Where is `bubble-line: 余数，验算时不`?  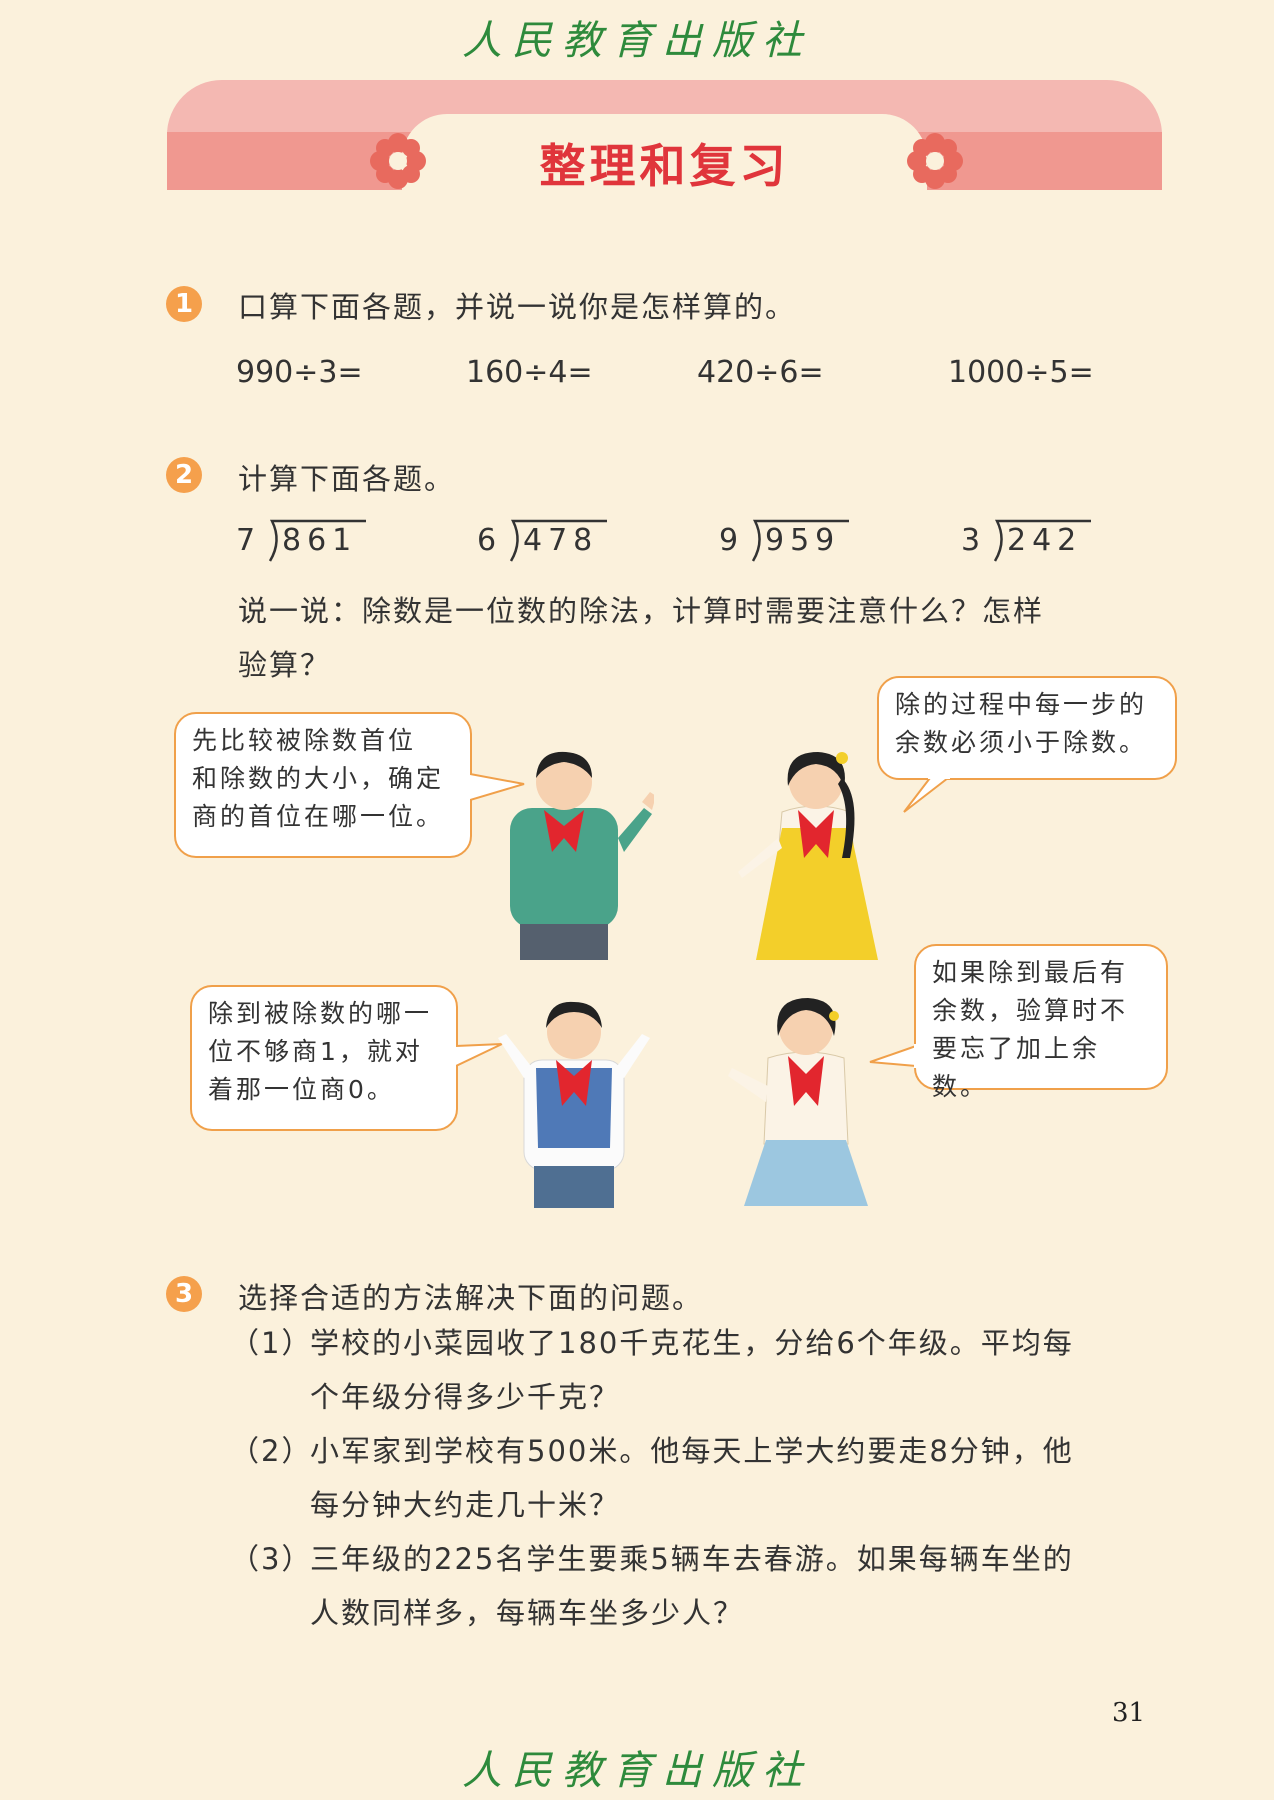
bubble-line: 余数，验算时不 is located at coordinates (1030, 1010).